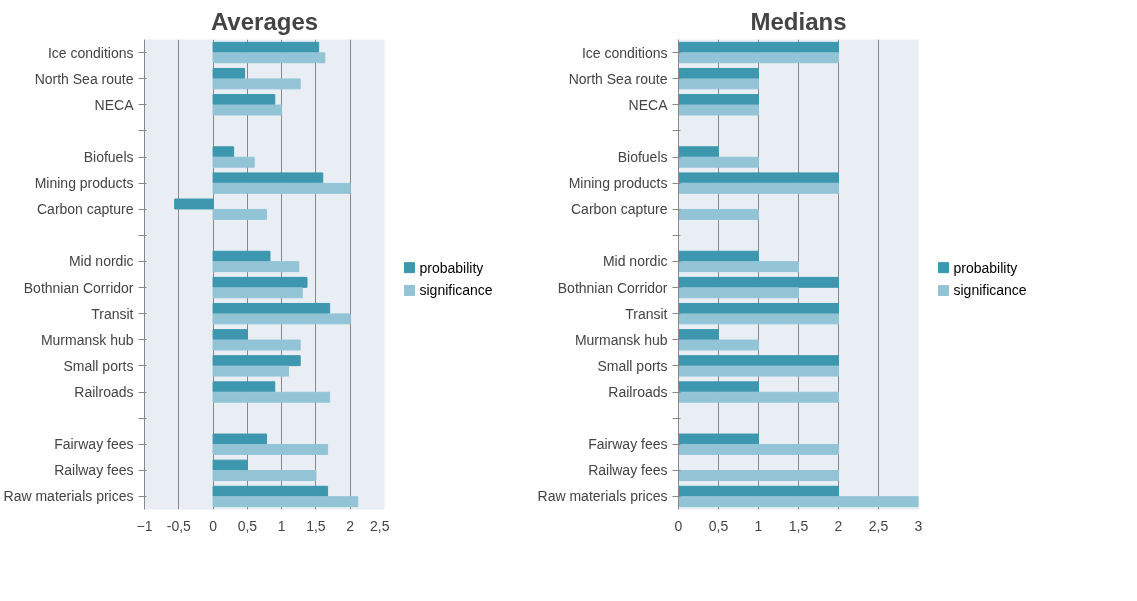  I want to click on x-tick-label: -0,5, so click(179, 525).